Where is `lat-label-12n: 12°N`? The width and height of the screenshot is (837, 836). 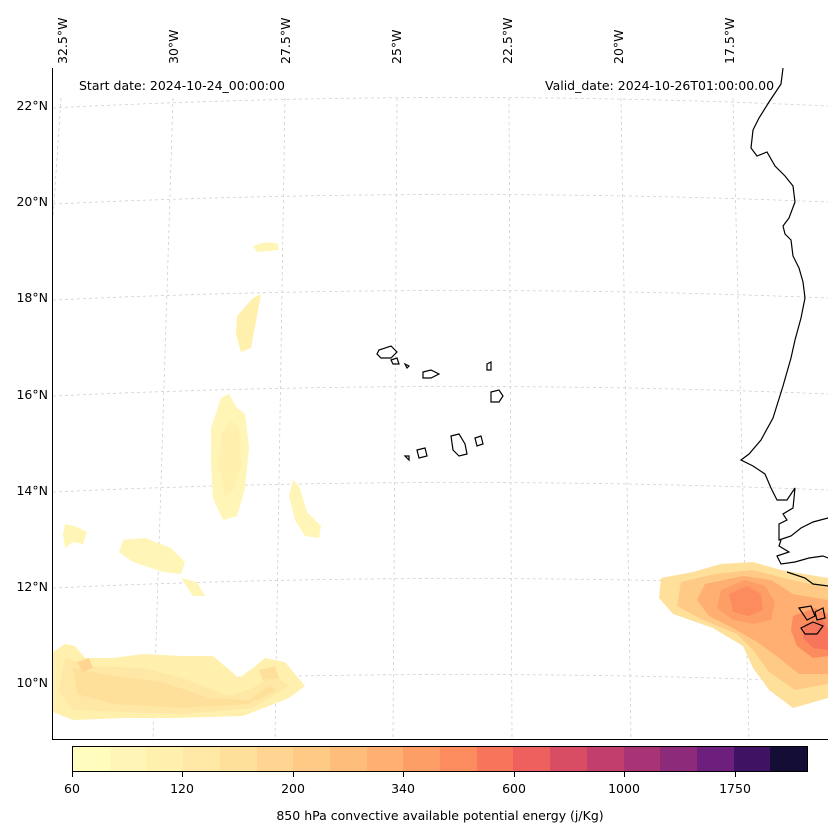 lat-label-12n: 12°N is located at coordinates (32, 586).